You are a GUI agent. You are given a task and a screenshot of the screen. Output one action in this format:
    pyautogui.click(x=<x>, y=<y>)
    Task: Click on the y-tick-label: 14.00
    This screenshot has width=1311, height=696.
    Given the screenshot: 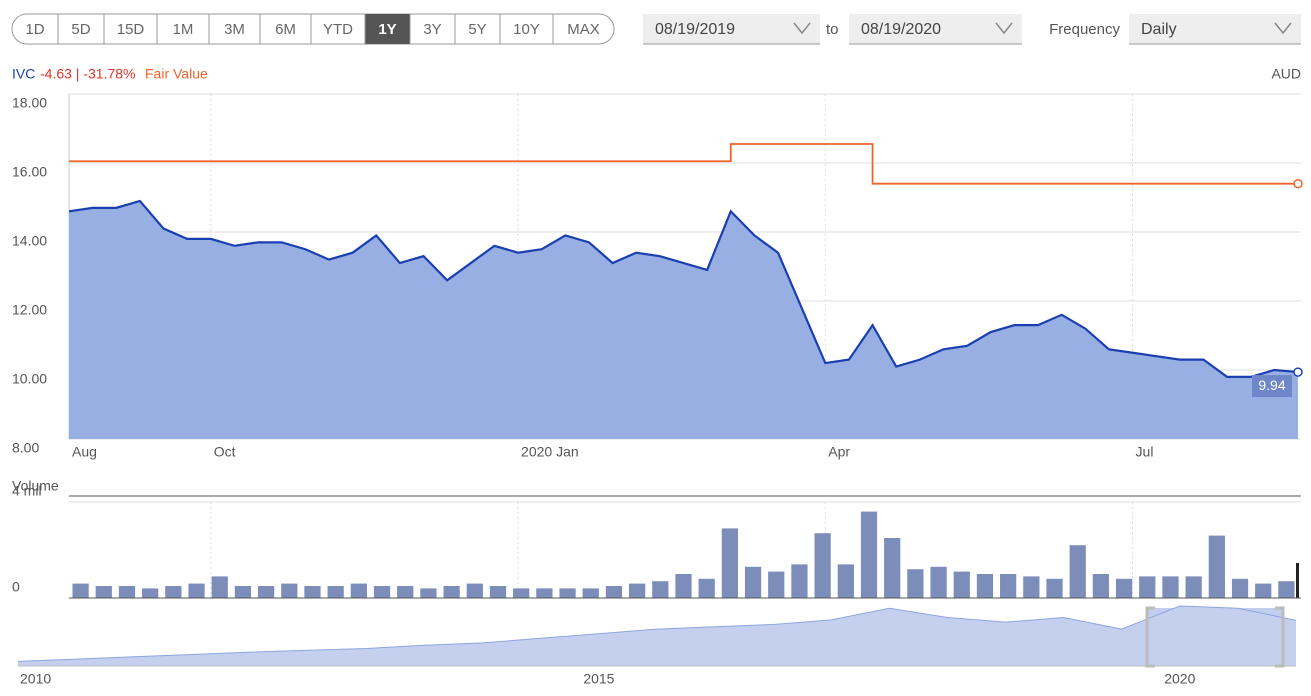 What is the action you would take?
    pyautogui.click(x=29, y=241)
    